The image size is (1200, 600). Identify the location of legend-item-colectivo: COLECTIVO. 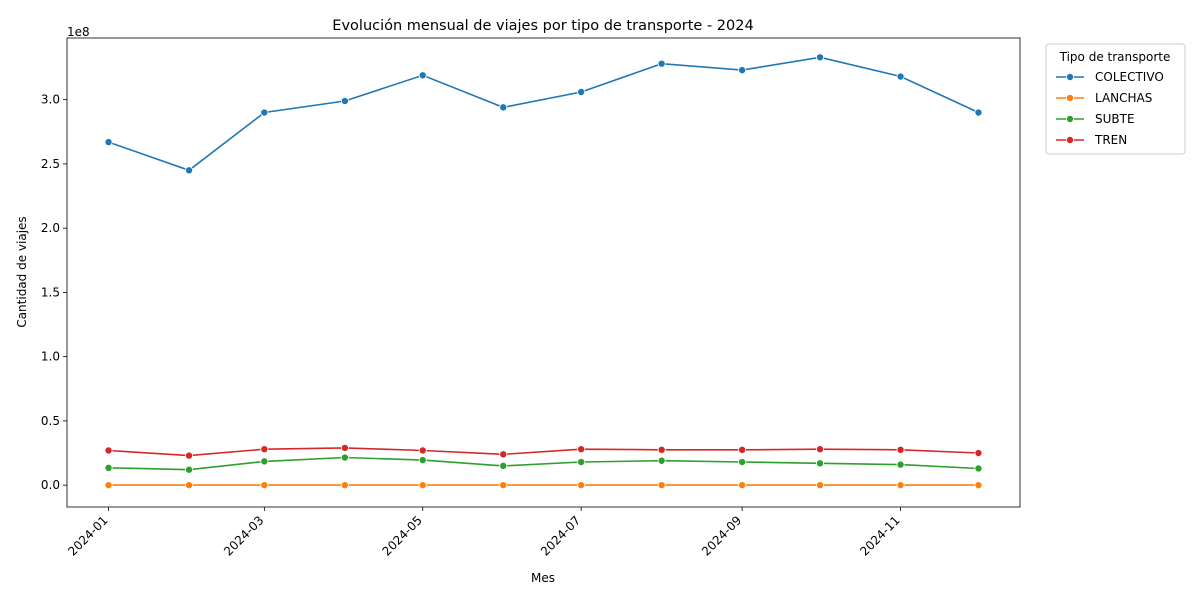
(1110, 77).